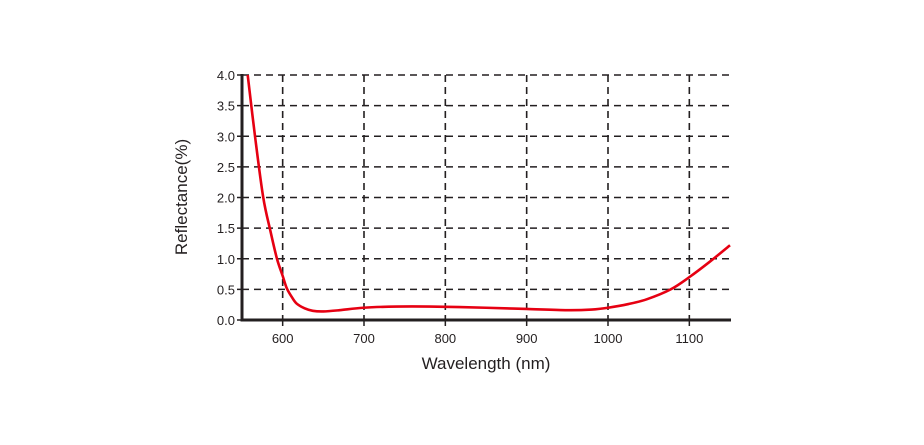  Describe the element at coordinates (445, 338) in the screenshot. I see `x-tick-label: 800` at that location.